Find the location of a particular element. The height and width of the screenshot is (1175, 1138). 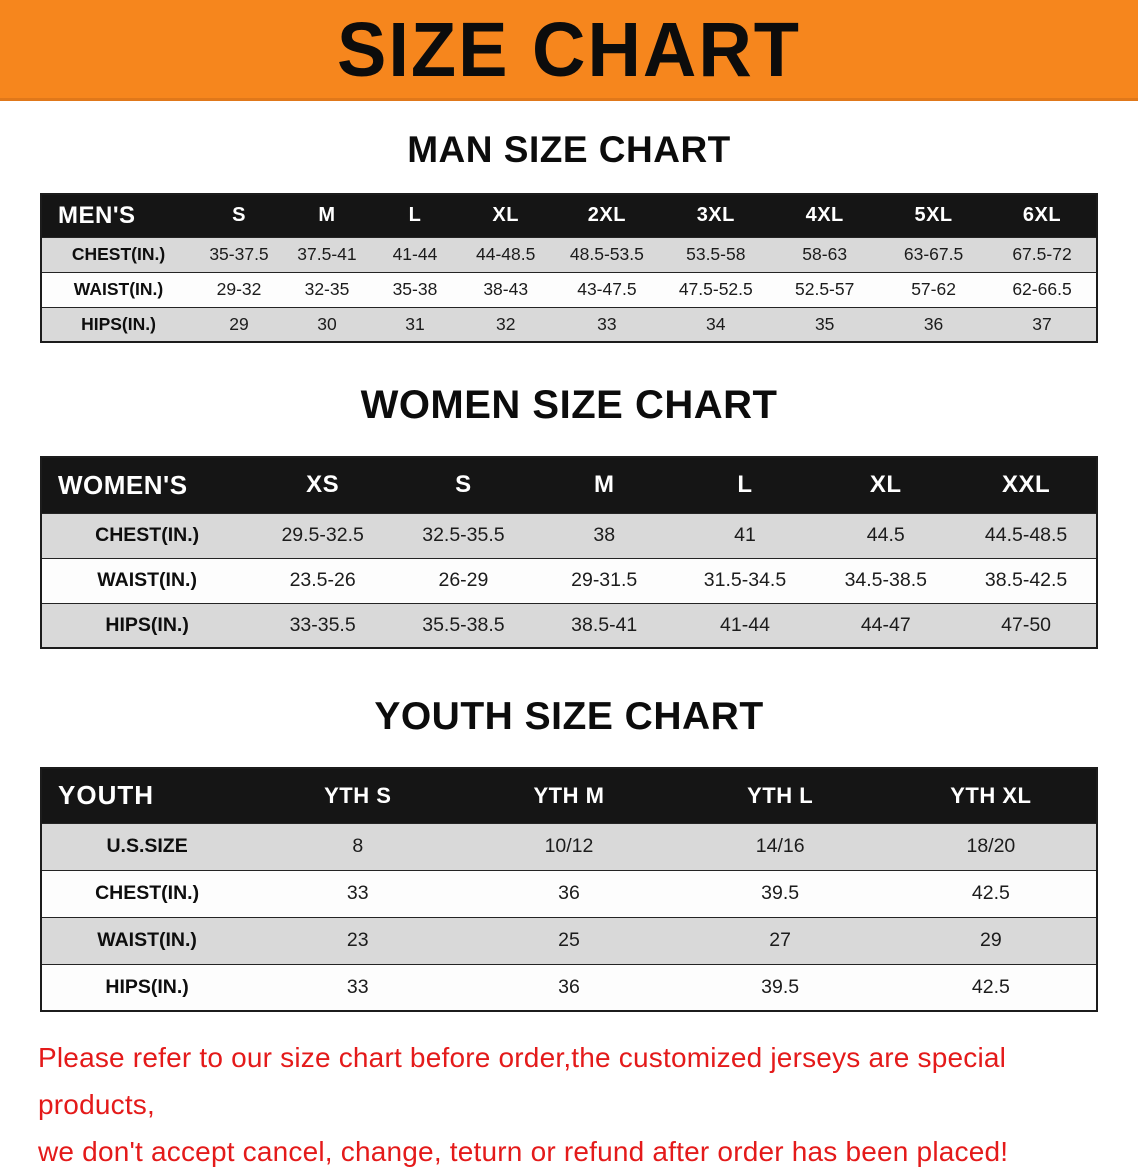

measurement-value-cell: 44-48.5 is located at coordinates (506, 254).